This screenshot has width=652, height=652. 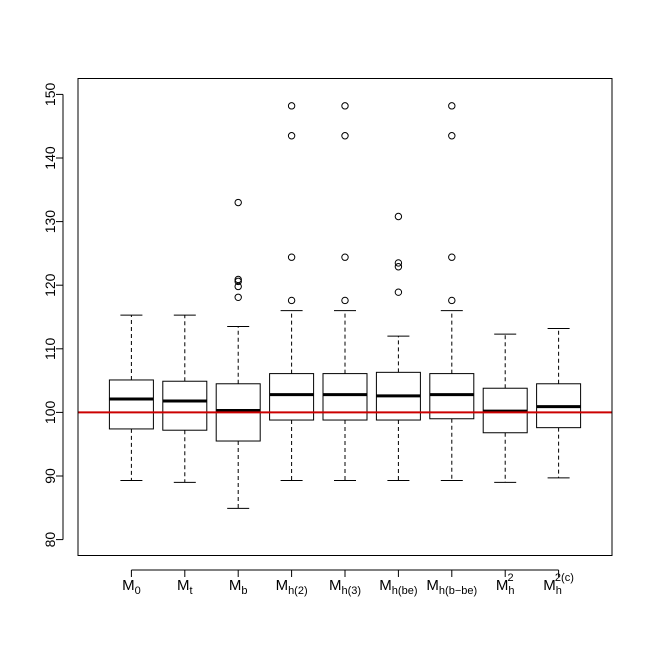 What do you see at coordinates (298, 591) in the screenshot?
I see `x-tick-label-sub: h(2)` at bounding box center [298, 591].